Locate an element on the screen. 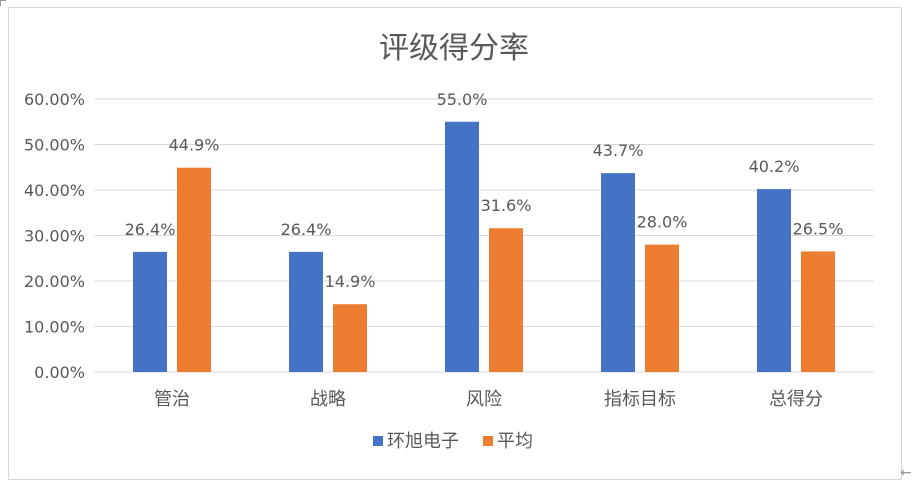 Image resolution: width=915 pixels, height=492 pixels. data-label: 31.6% is located at coordinates (506, 205).